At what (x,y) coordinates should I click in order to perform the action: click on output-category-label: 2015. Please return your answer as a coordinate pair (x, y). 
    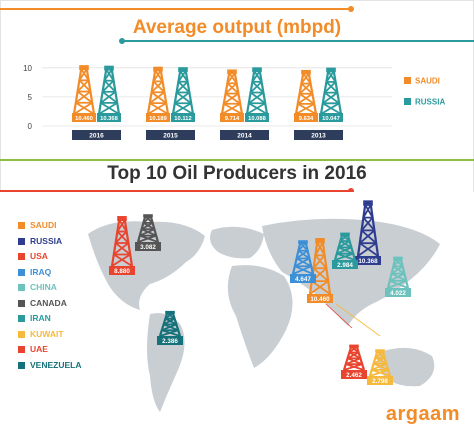
    Looking at the image, I should click on (170, 136).